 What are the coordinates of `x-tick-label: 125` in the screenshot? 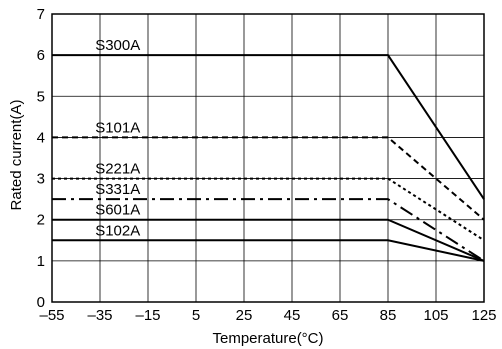 It's located at (483, 315).